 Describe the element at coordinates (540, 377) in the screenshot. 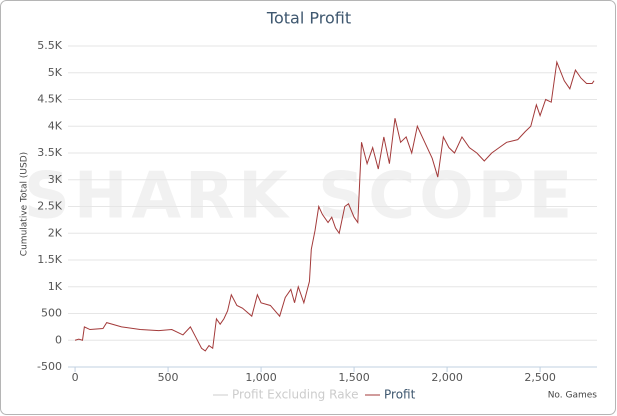

I see `x-tick-label: 2,500` at that location.